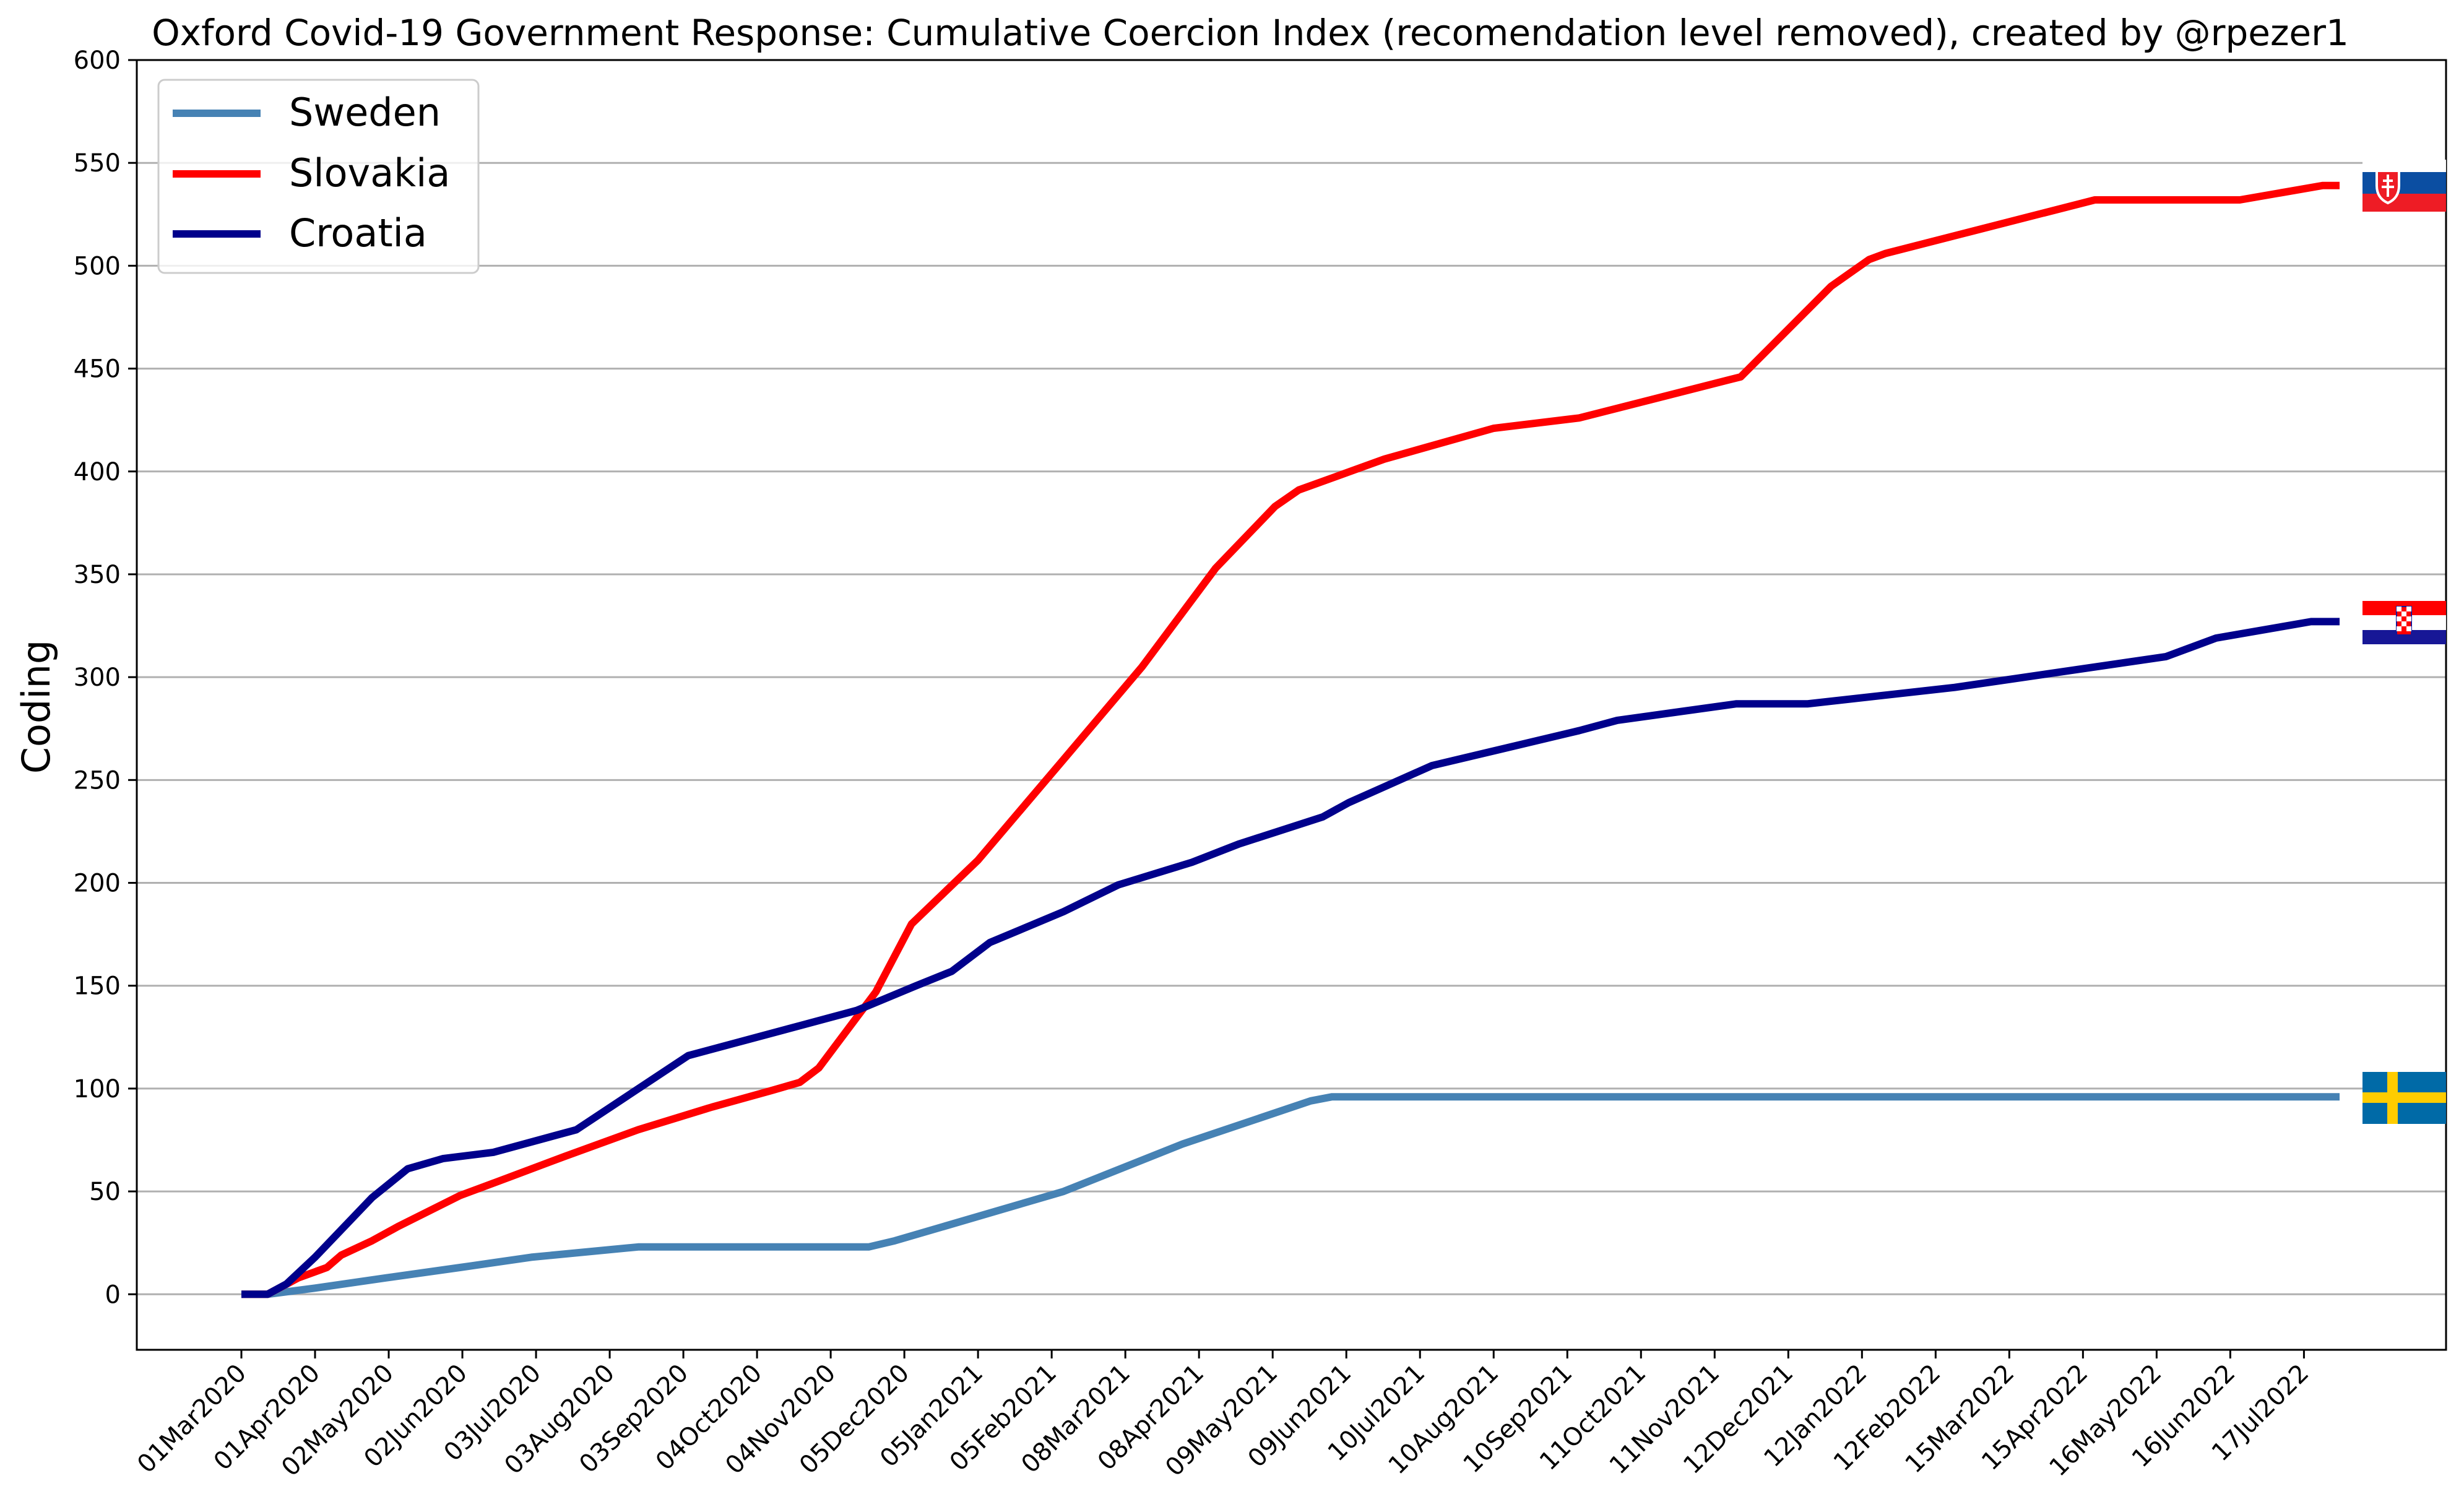 Image resolution: width=2464 pixels, height=1507 pixels. Describe the element at coordinates (97, 163) in the screenshot. I see `y-tick-label: 550` at that location.